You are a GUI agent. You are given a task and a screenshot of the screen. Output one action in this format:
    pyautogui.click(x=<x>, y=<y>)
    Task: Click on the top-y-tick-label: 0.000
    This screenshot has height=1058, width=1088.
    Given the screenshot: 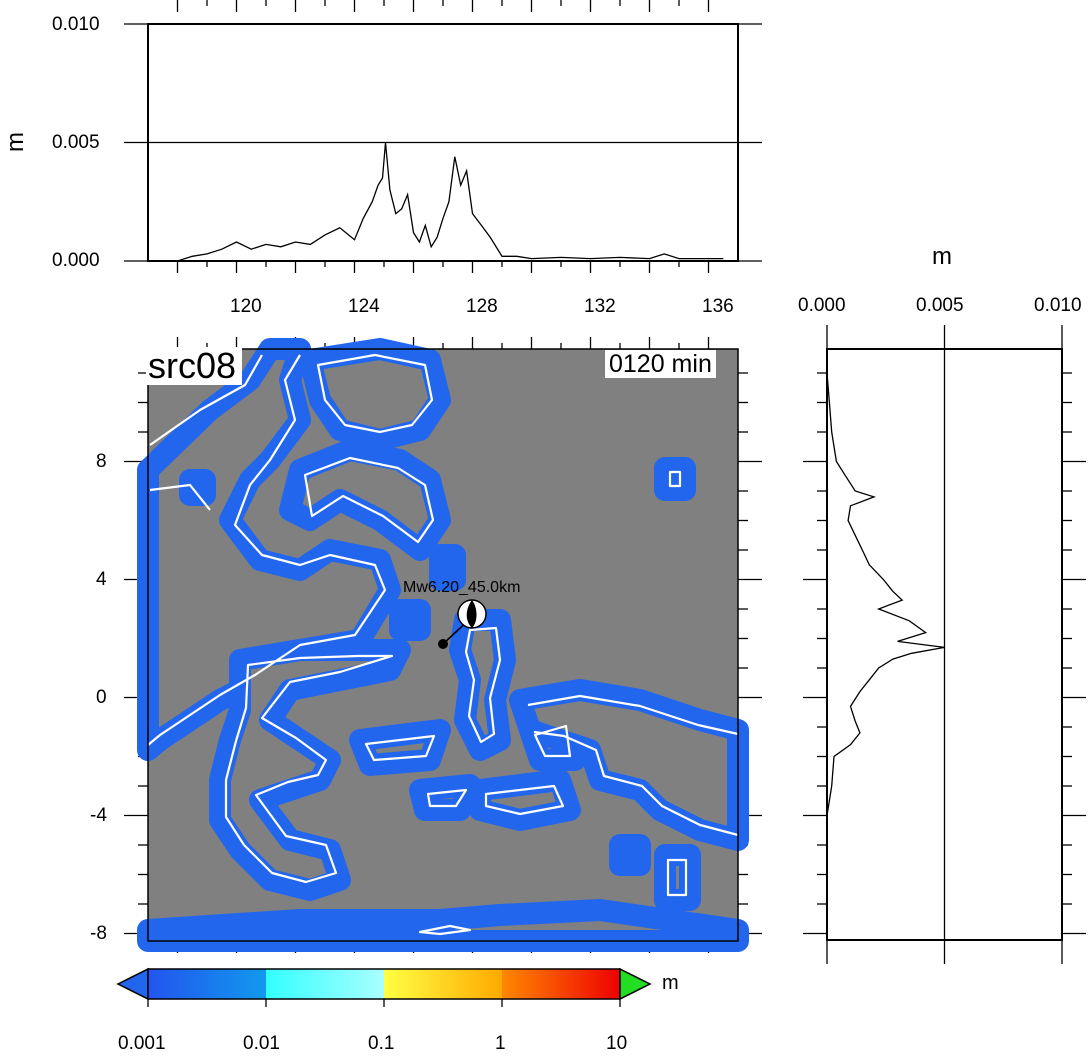 What is the action you would take?
    pyautogui.click(x=76, y=260)
    